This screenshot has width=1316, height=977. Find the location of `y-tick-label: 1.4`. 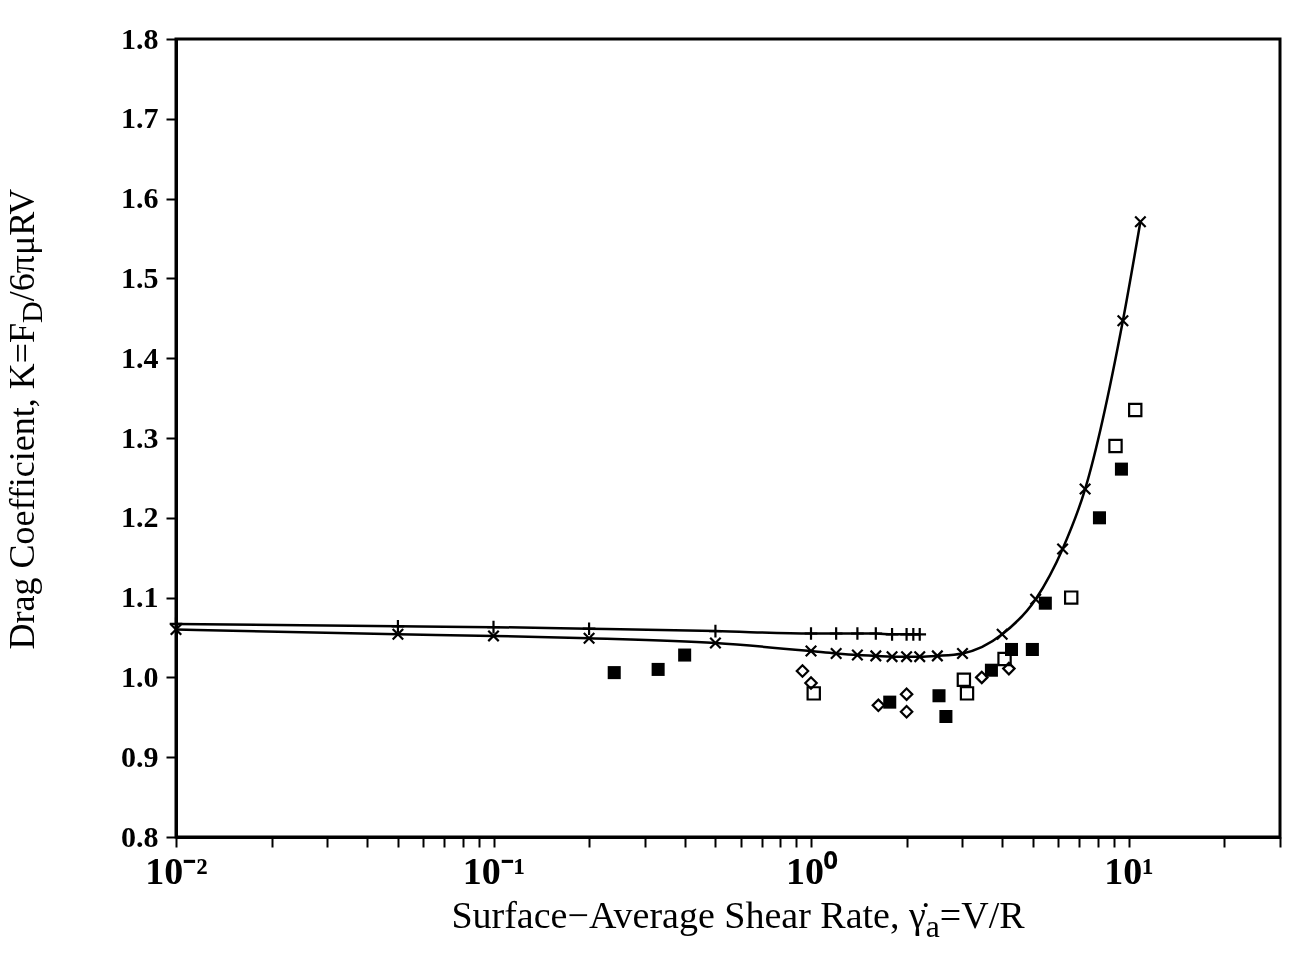

y-tick-label: 1.4 is located at coordinates (140, 357).